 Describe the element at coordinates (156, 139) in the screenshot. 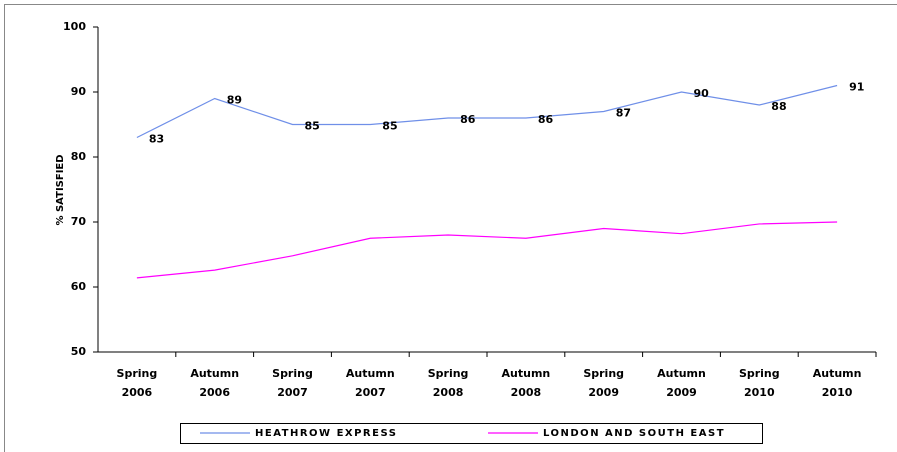

I see `data-label: 83` at that location.